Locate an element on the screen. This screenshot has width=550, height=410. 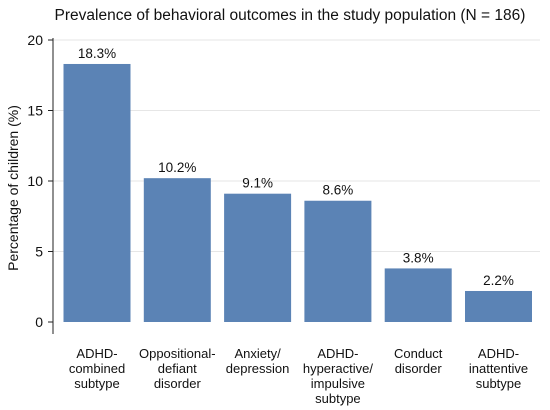
y-tick-label: 5 is located at coordinates (39, 252).